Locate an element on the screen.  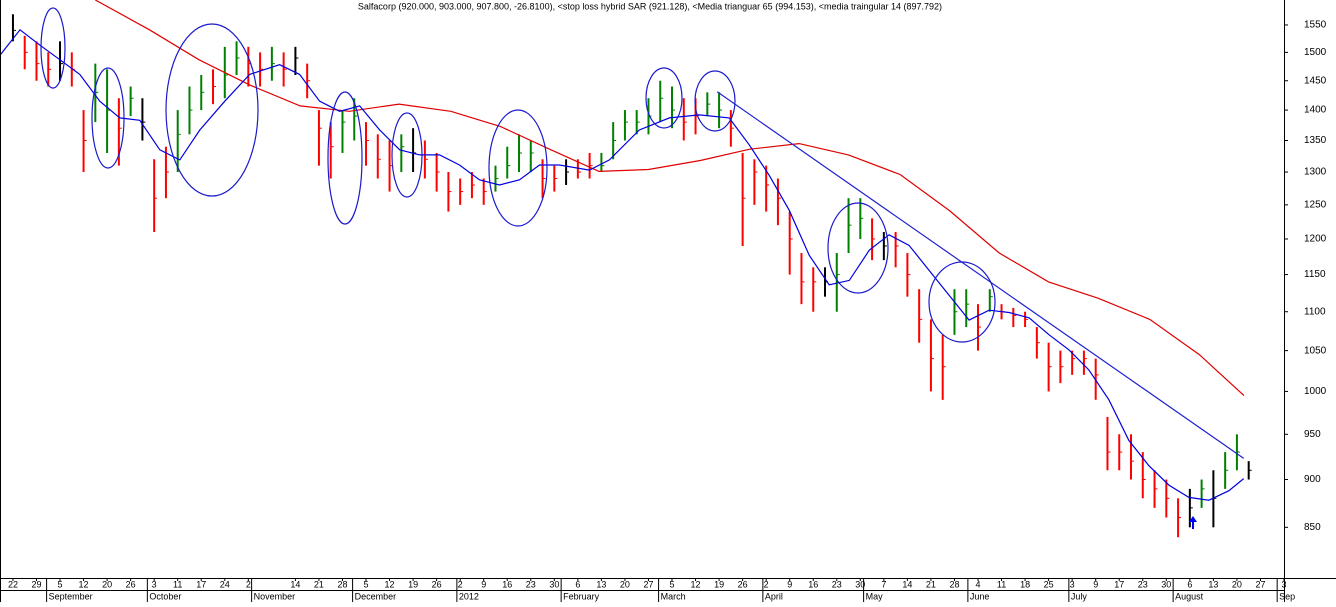
month-label: November is located at coordinates (275, 596).